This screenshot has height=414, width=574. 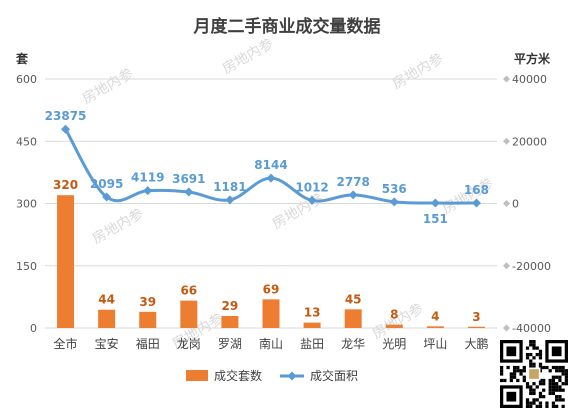 I want to click on y-left-tick-label: 450, so click(x=26, y=141).